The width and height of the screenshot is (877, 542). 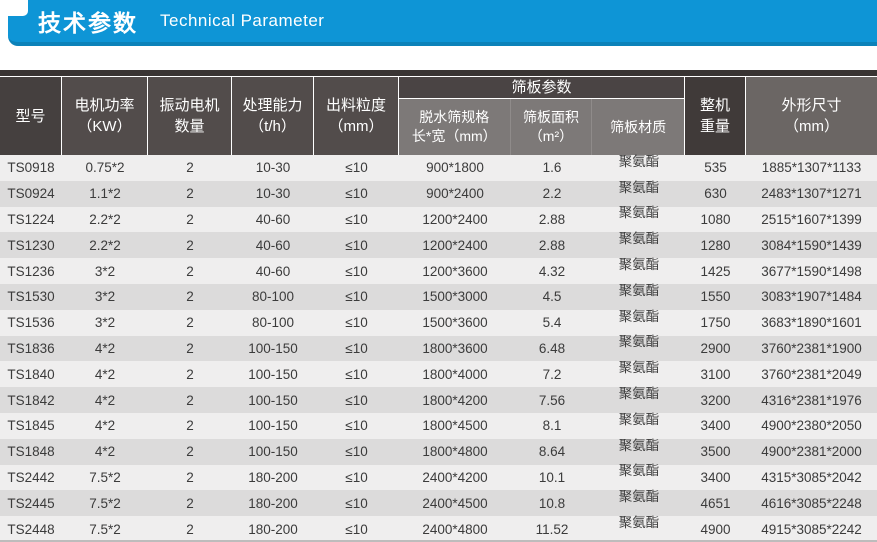 What do you see at coordinates (715, 245) in the screenshot?
I see `table-cell: 1280` at bounding box center [715, 245].